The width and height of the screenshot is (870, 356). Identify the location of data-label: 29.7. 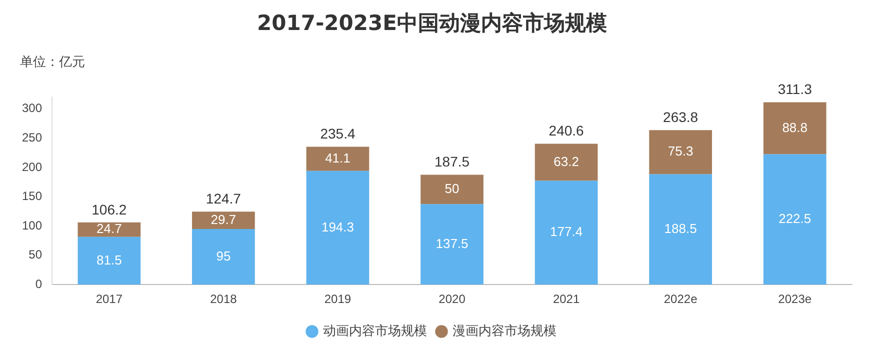
(223, 219).